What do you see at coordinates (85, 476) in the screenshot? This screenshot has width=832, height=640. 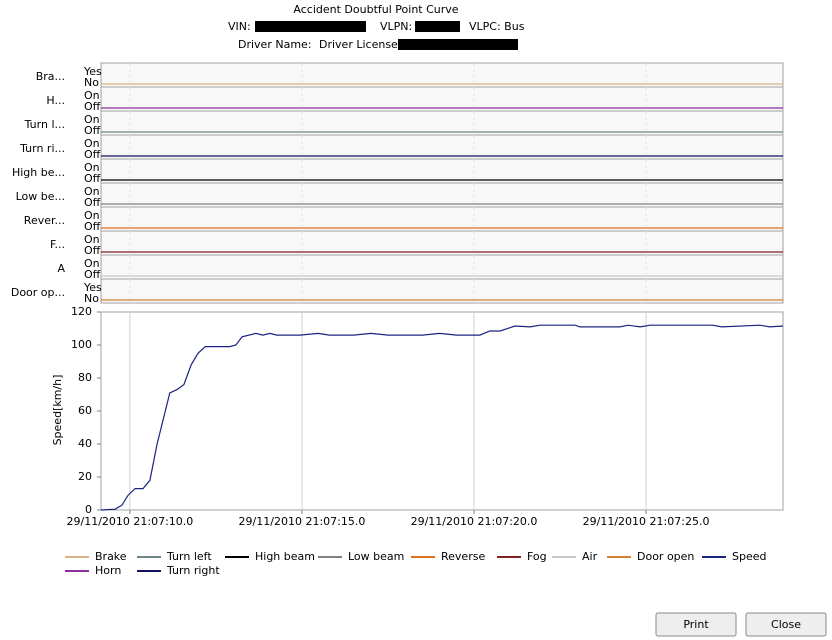 I see `y-tick-label: 20` at bounding box center [85, 476].